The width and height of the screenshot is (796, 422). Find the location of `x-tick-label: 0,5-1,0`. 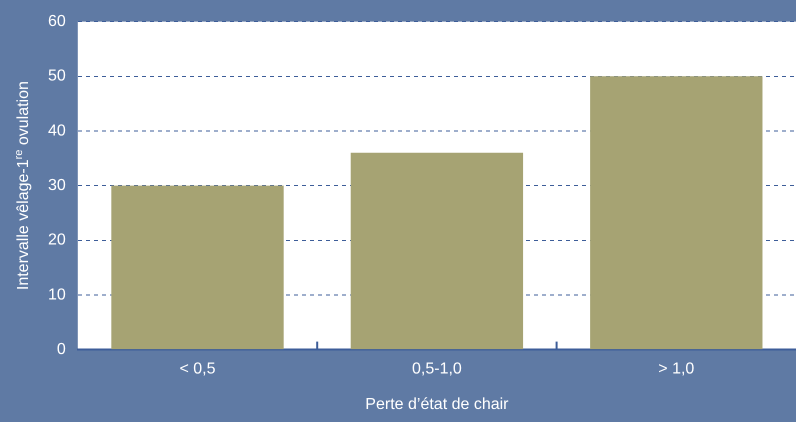

x-tick-label: 0,5-1,0 is located at coordinates (437, 369).